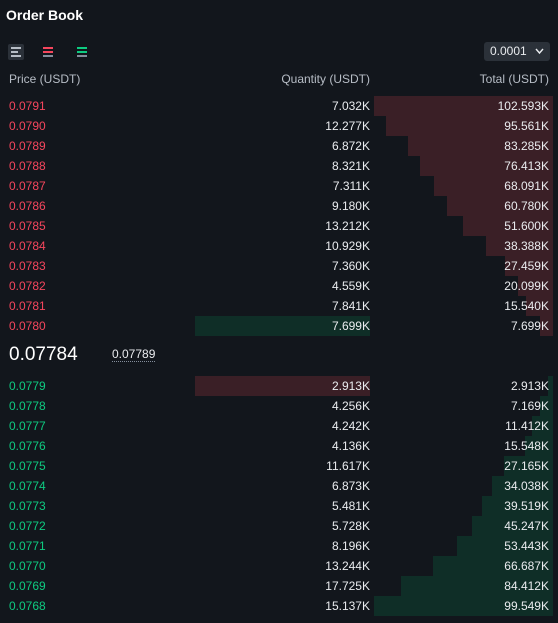  I want to click on total: 27.165K, so click(526, 466).